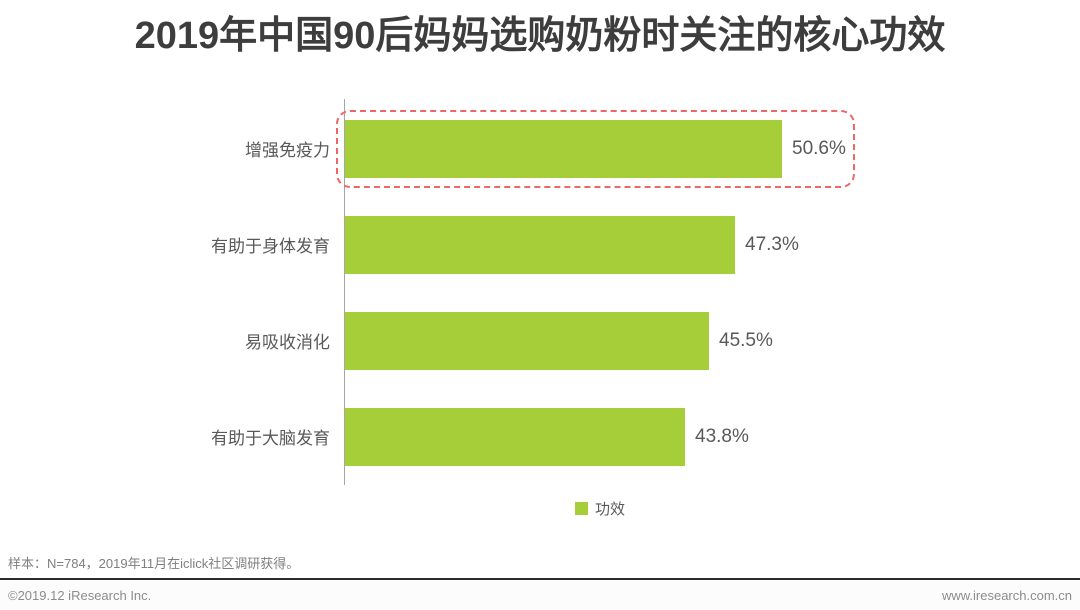  I want to click on legend-label: 功效, so click(609, 509).